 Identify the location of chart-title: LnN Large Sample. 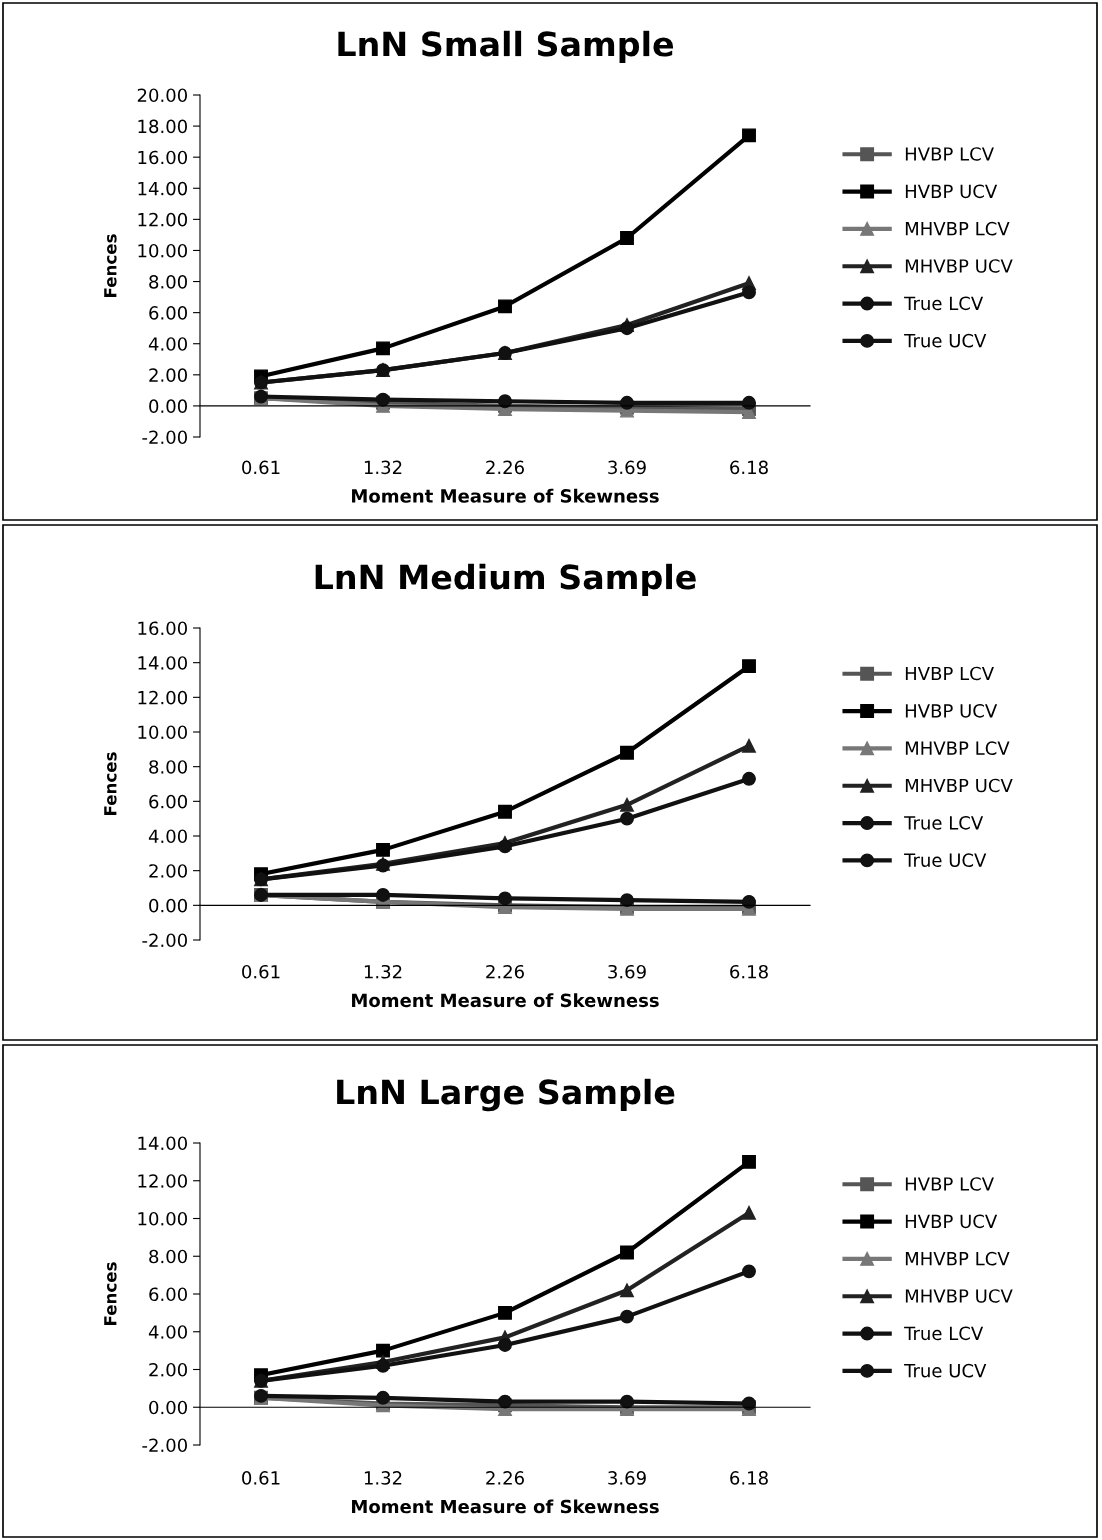
(506, 1095).